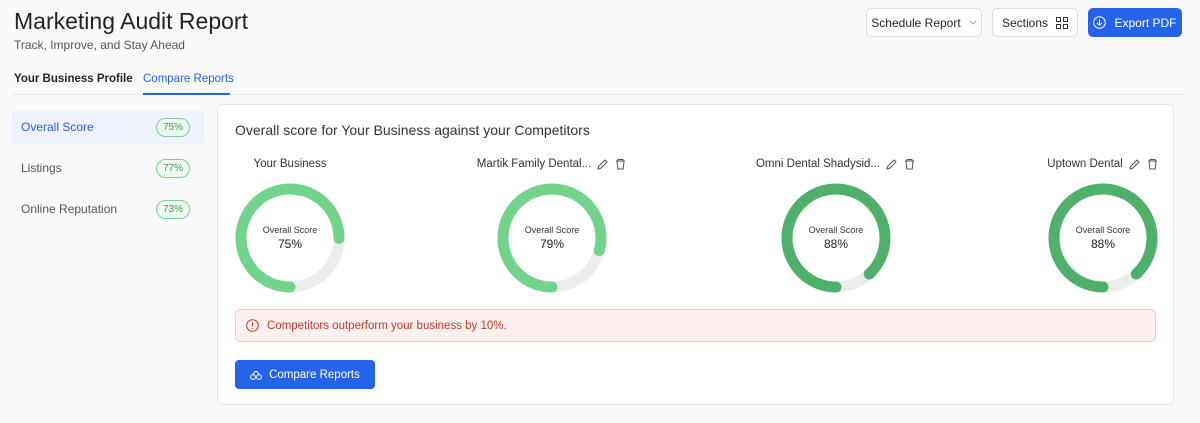 Image resolution: width=1200 pixels, height=423 pixels. I want to click on sidebar-badge: 75%, so click(172, 127).